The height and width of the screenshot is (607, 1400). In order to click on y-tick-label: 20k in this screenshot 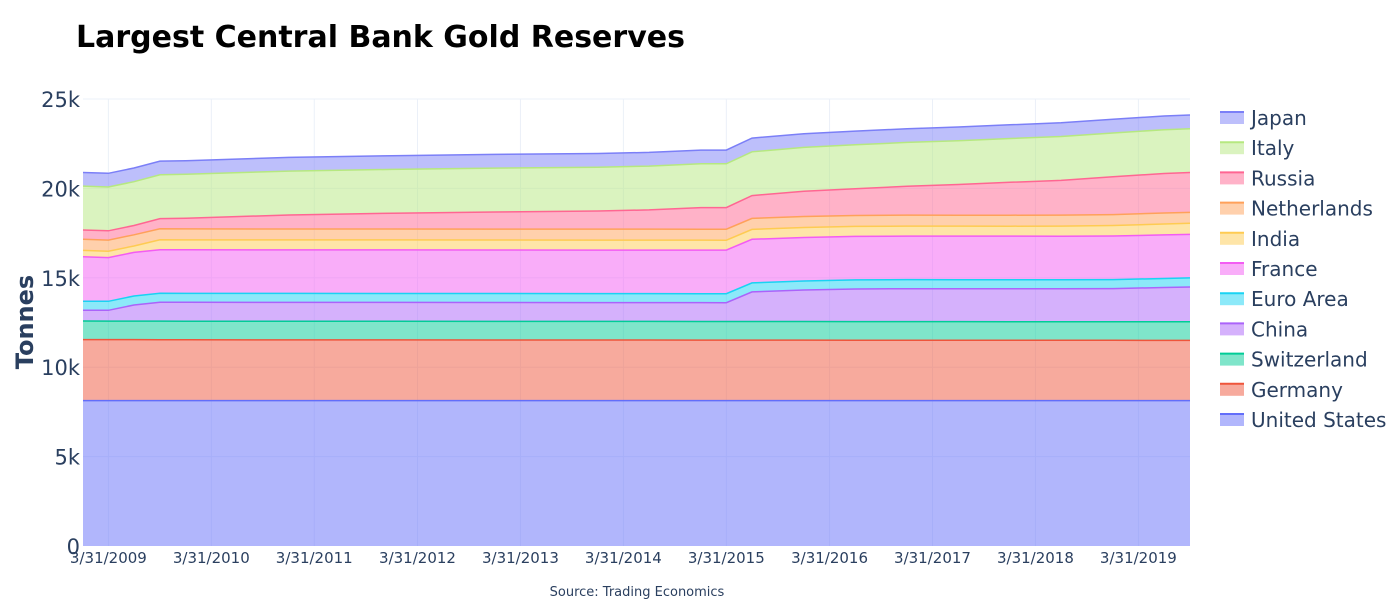, I will do `click(61, 189)`.